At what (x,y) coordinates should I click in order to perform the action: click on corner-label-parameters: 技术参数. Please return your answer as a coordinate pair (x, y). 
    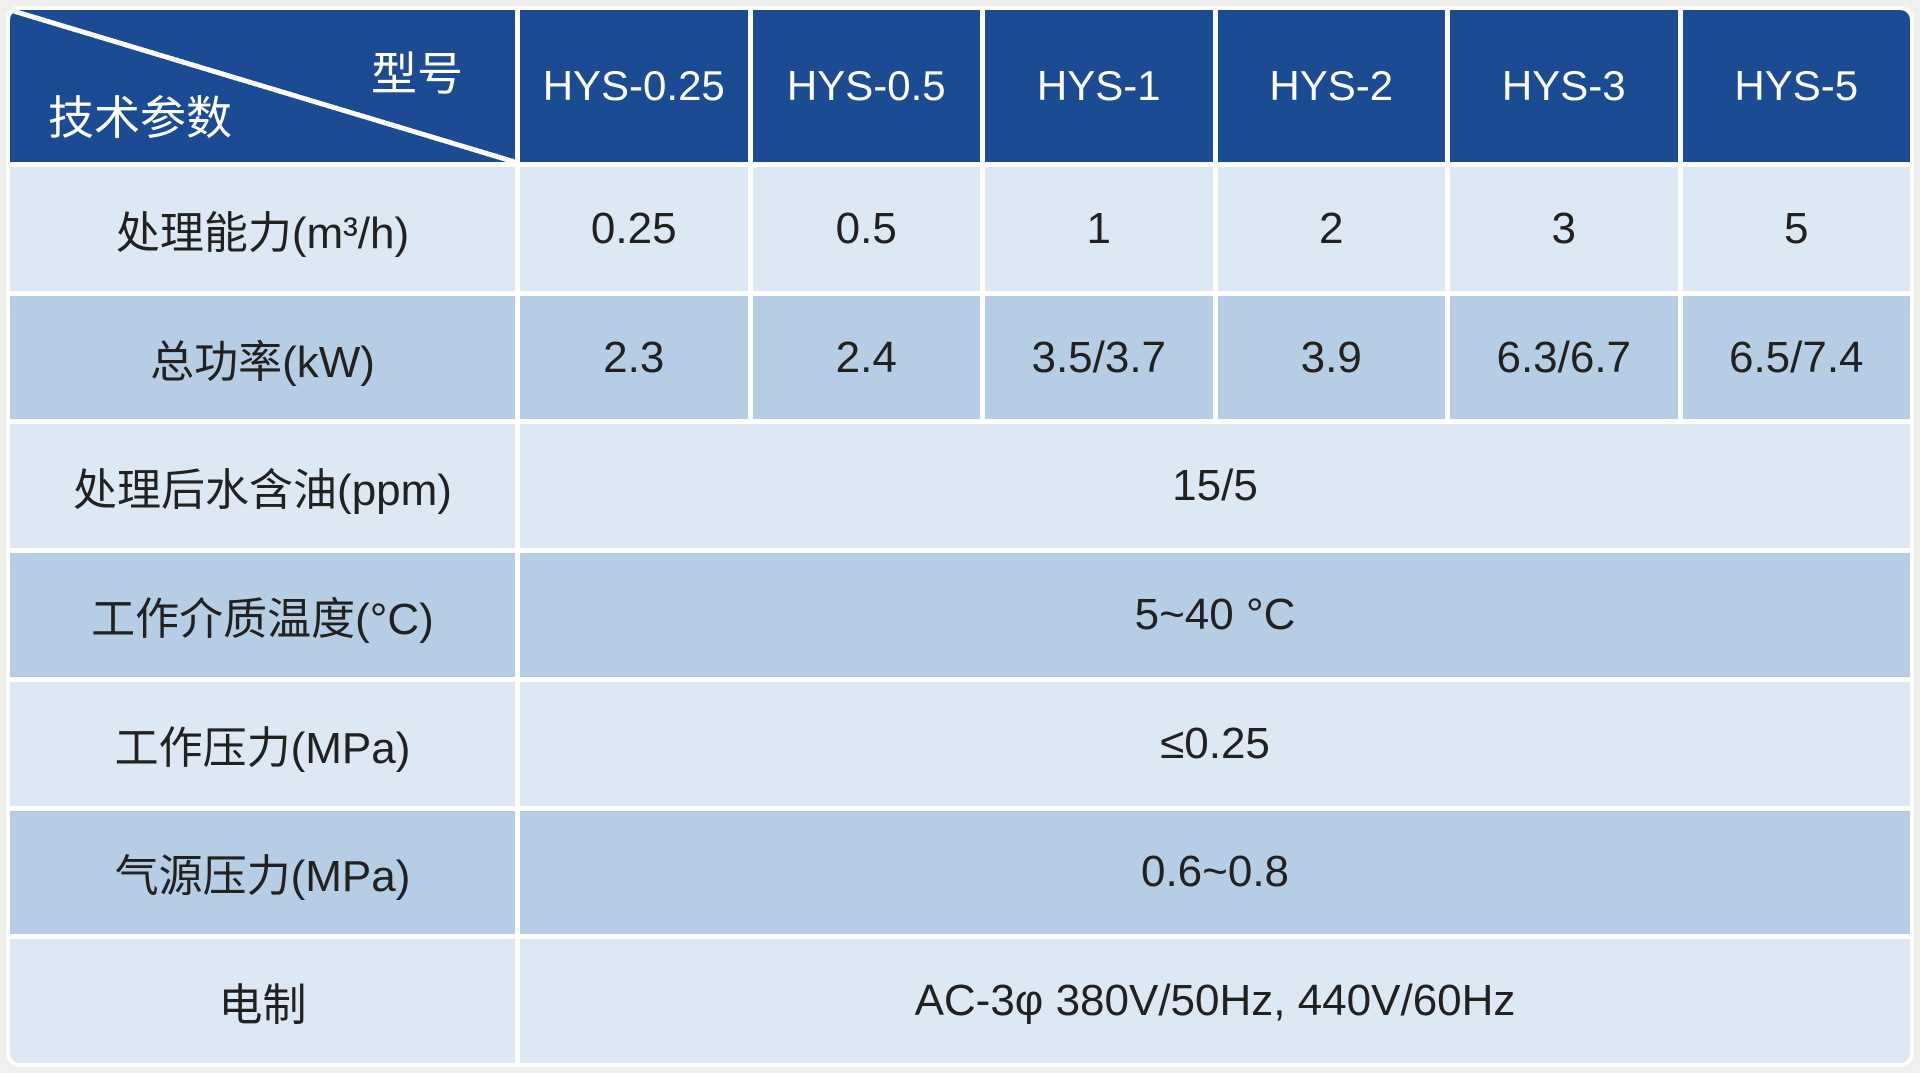
    Looking at the image, I should click on (140, 118).